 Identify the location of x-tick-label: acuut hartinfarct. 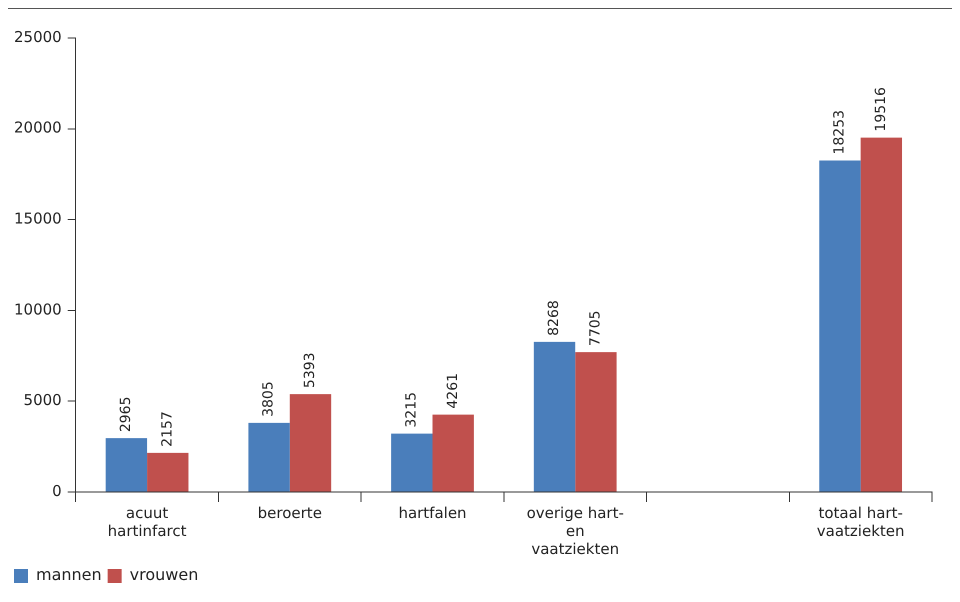
(147, 522).